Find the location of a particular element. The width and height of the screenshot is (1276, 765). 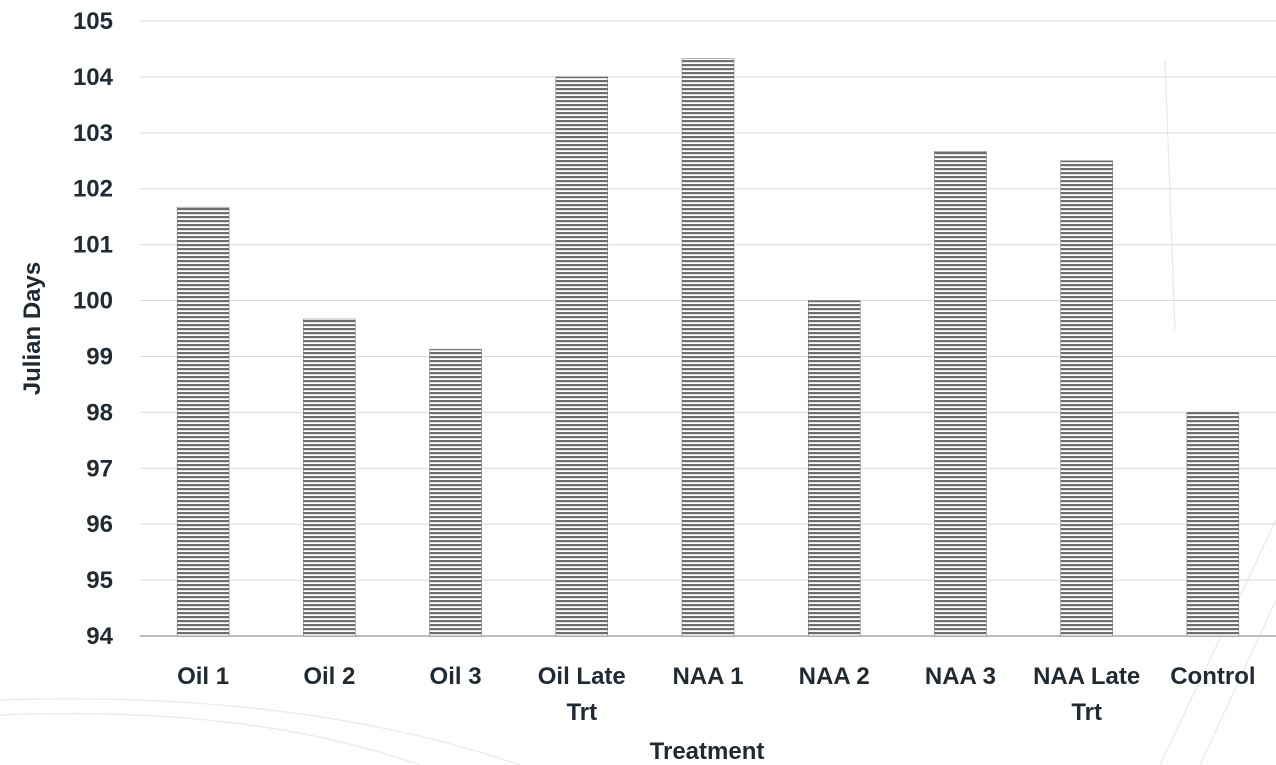

x-tick-label: Oil Late Trt is located at coordinates (582, 694).